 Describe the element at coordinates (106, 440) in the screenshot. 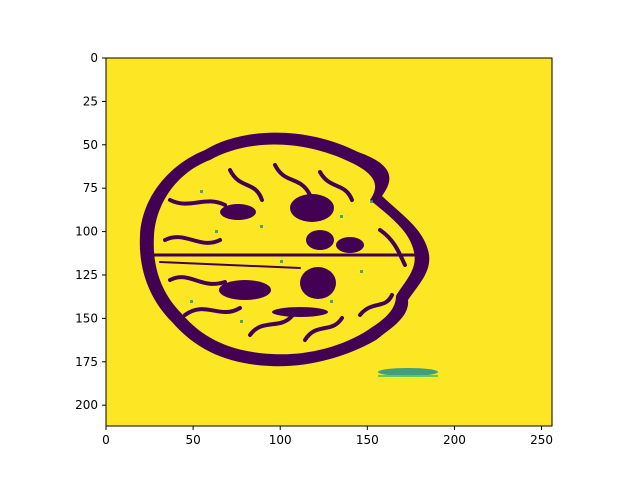

I see `x-tick-label: 0` at that location.